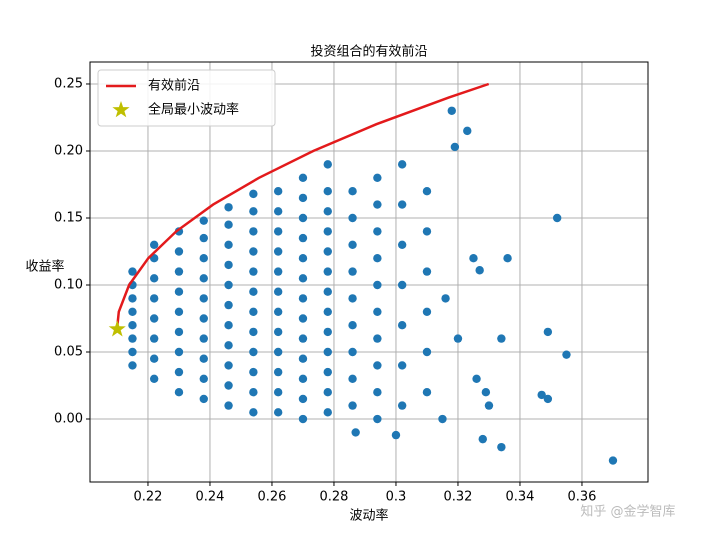 The image size is (720, 540). What do you see at coordinates (271, 497) in the screenshot?
I see `x-tick-label: 0.26` at bounding box center [271, 497].